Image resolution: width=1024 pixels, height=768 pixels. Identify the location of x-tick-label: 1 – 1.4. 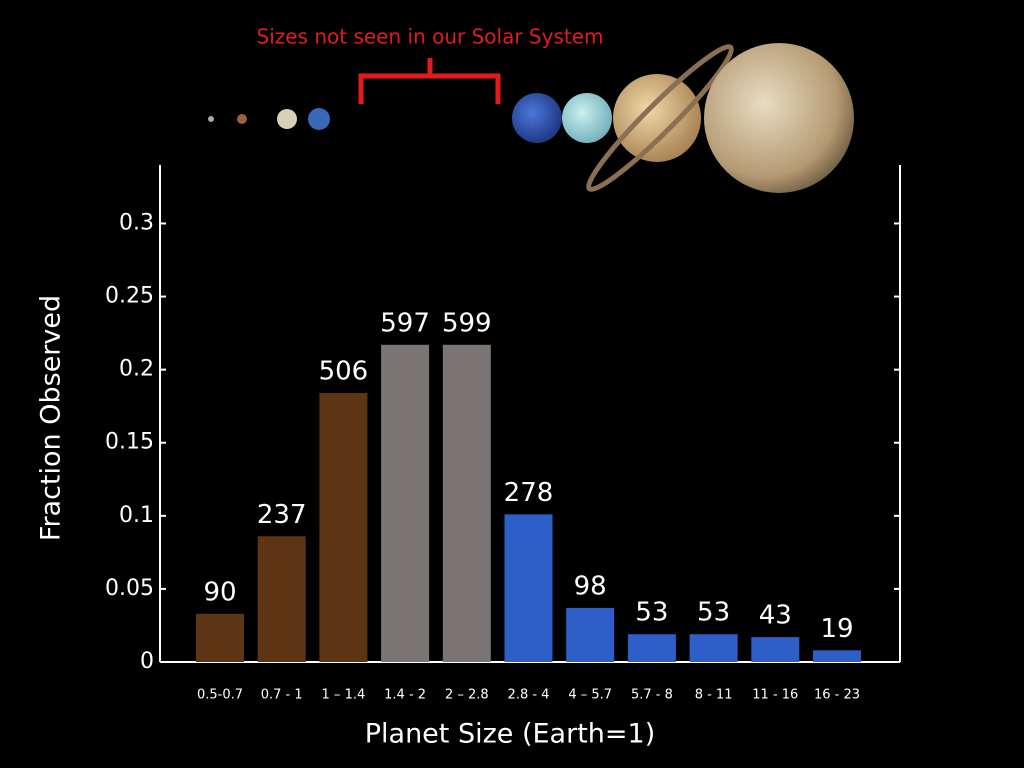
(344, 695).